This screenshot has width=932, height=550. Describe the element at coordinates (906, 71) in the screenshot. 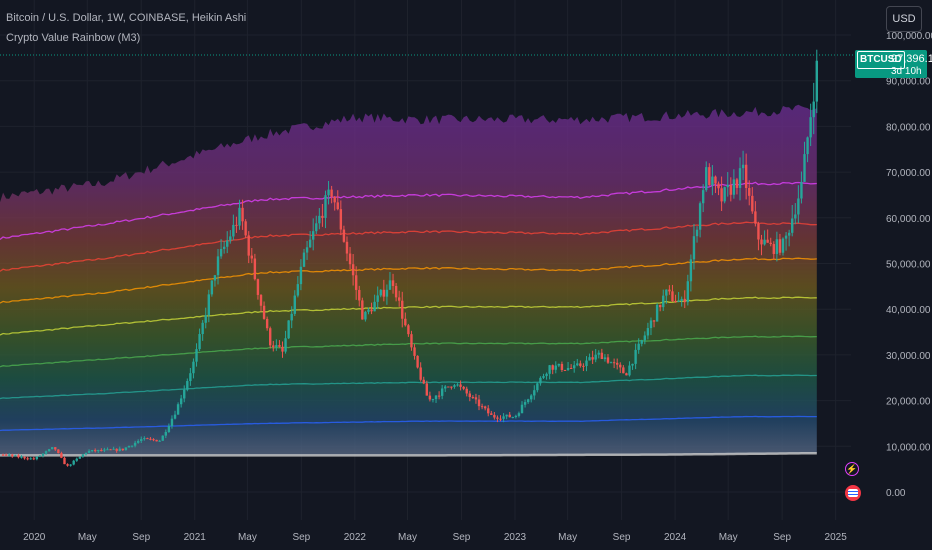

I see `price-tag-countdown: 3d 10h` at that location.